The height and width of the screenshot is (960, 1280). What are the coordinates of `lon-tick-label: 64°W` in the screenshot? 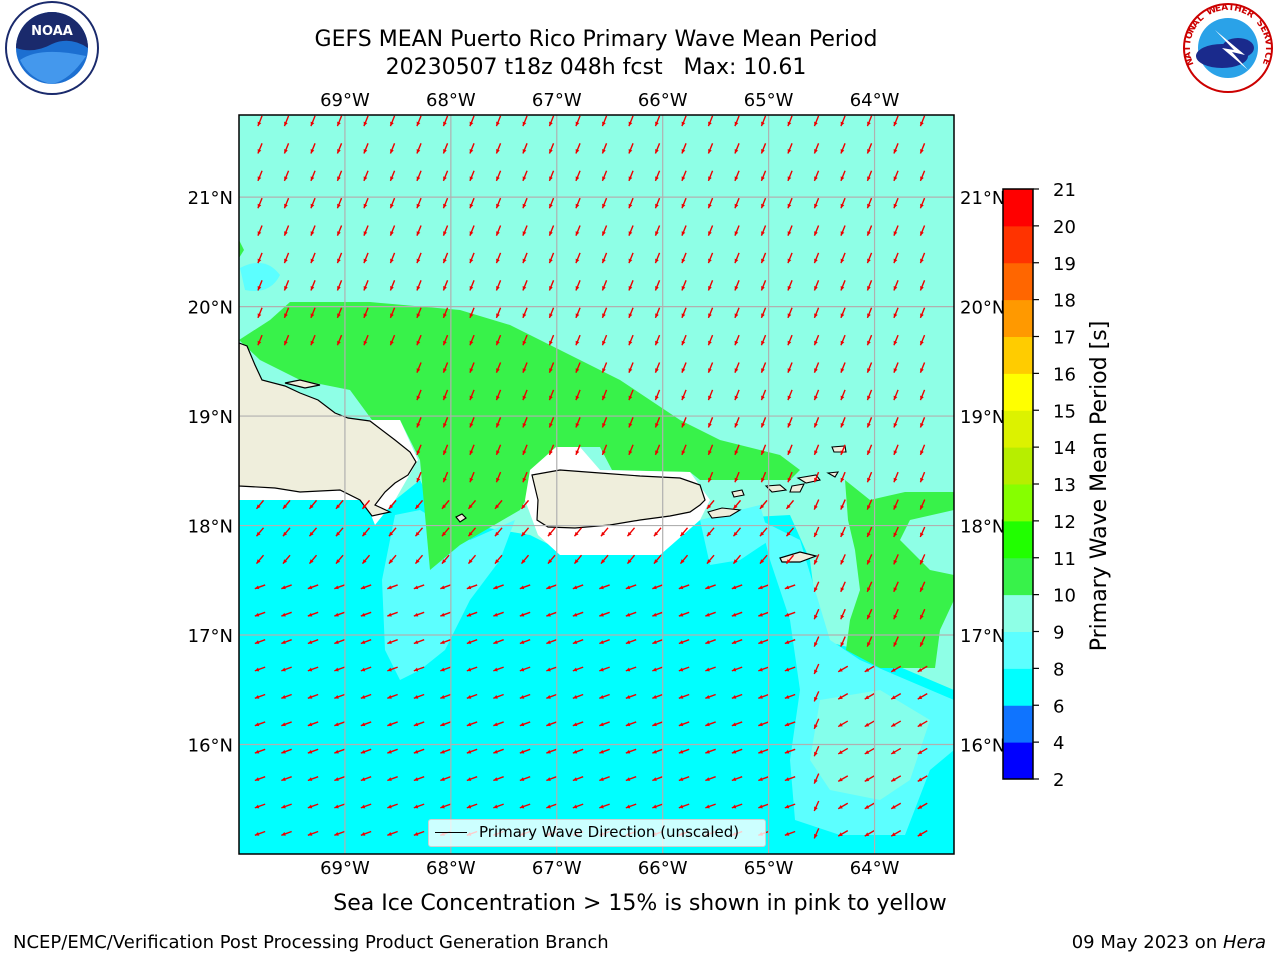 It's located at (875, 868).